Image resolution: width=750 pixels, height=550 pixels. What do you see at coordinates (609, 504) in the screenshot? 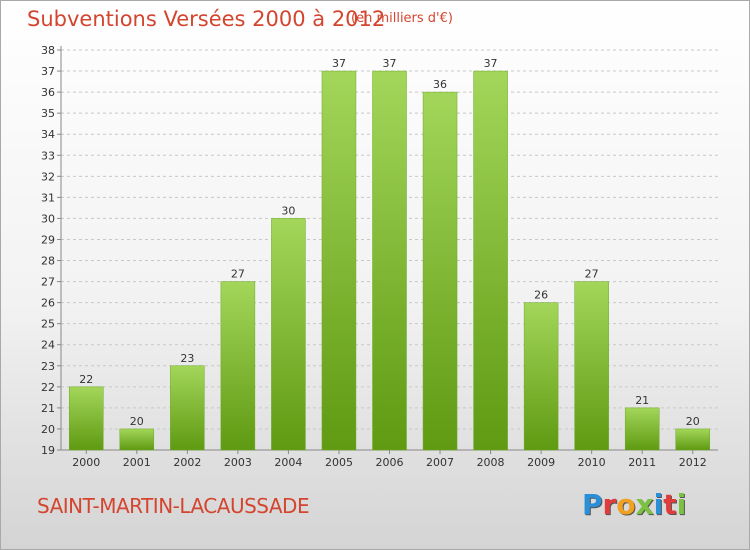
I see `logo-letter: r` at bounding box center [609, 504].